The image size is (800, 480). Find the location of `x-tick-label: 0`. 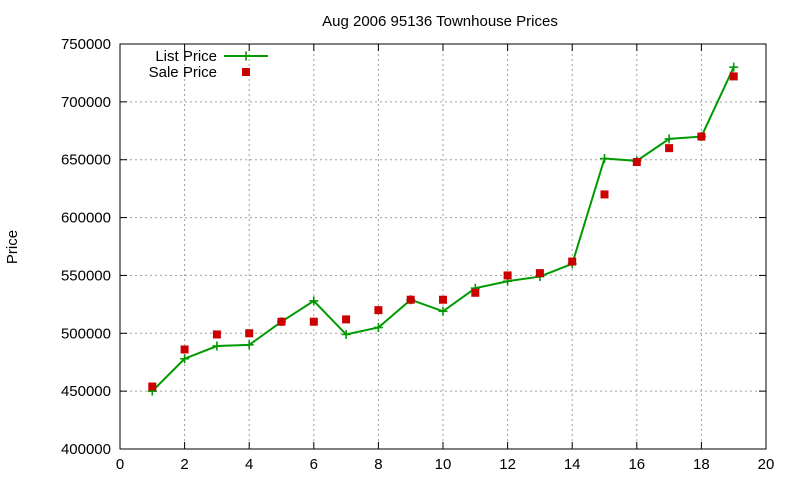

x-tick-label: 0 is located at coordinates (120, 464).